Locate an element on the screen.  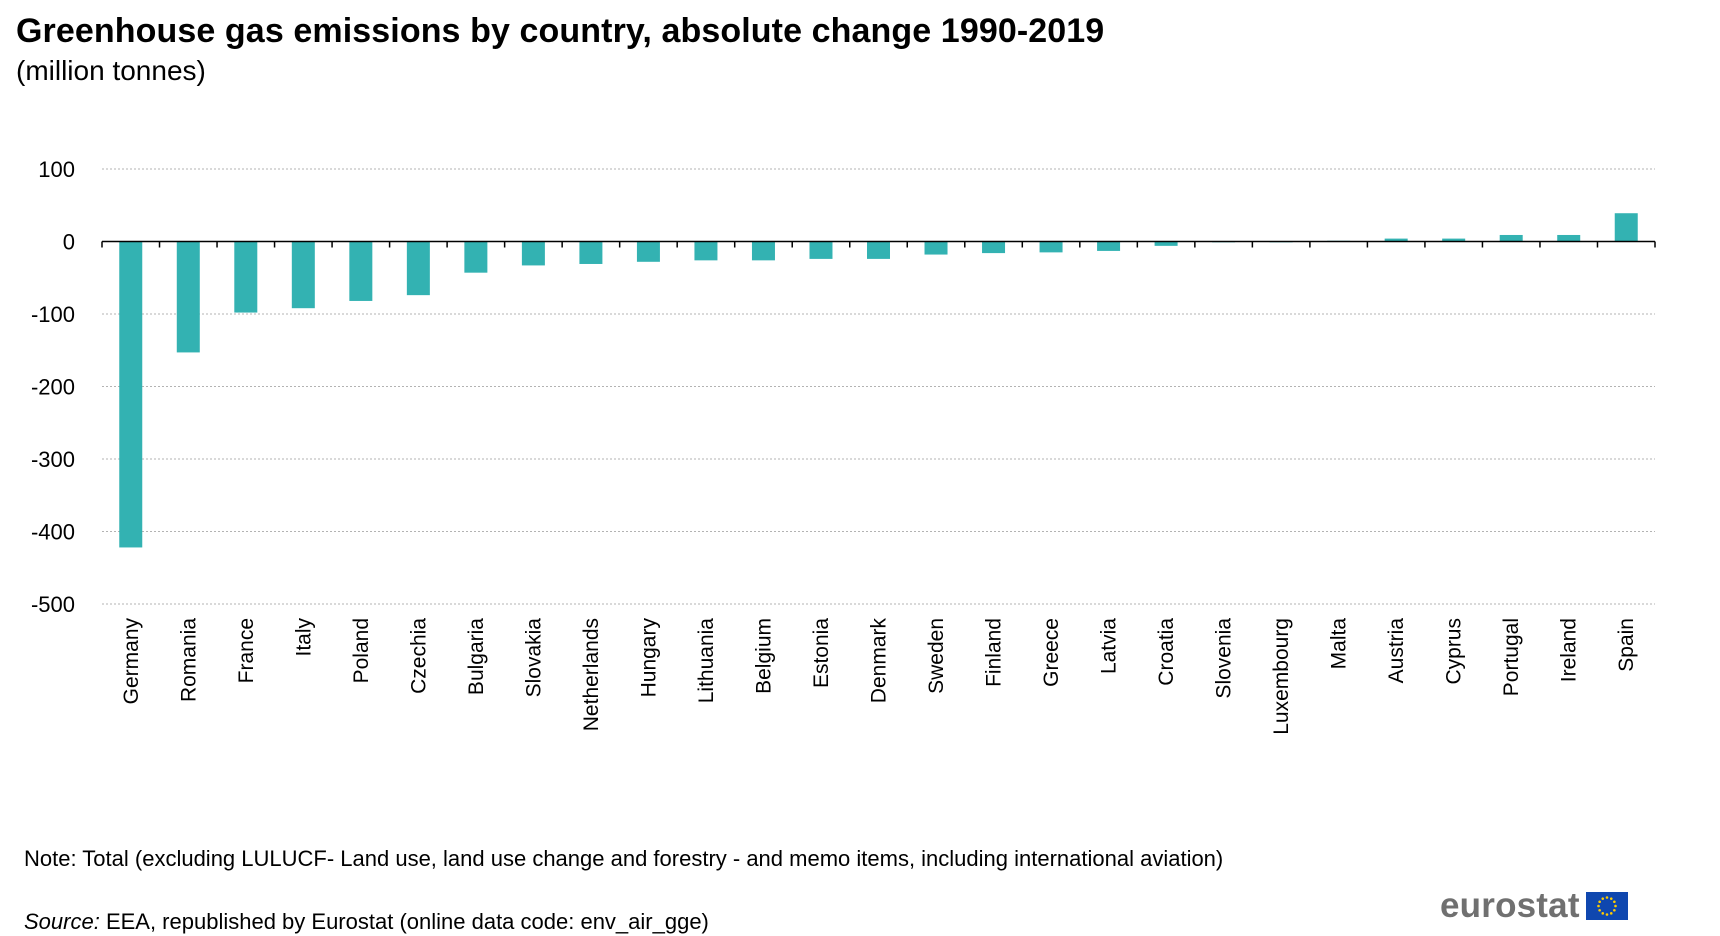
category-label: France is located at coordinates (246, 650).